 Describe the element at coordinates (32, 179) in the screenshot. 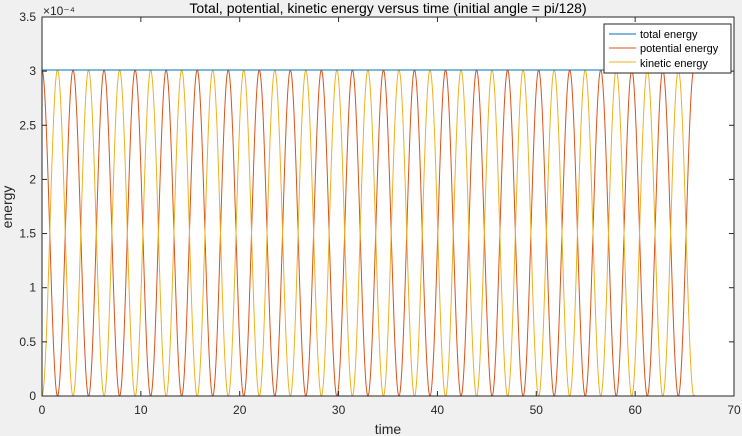

I see `y-tick-label: 2` at that location.